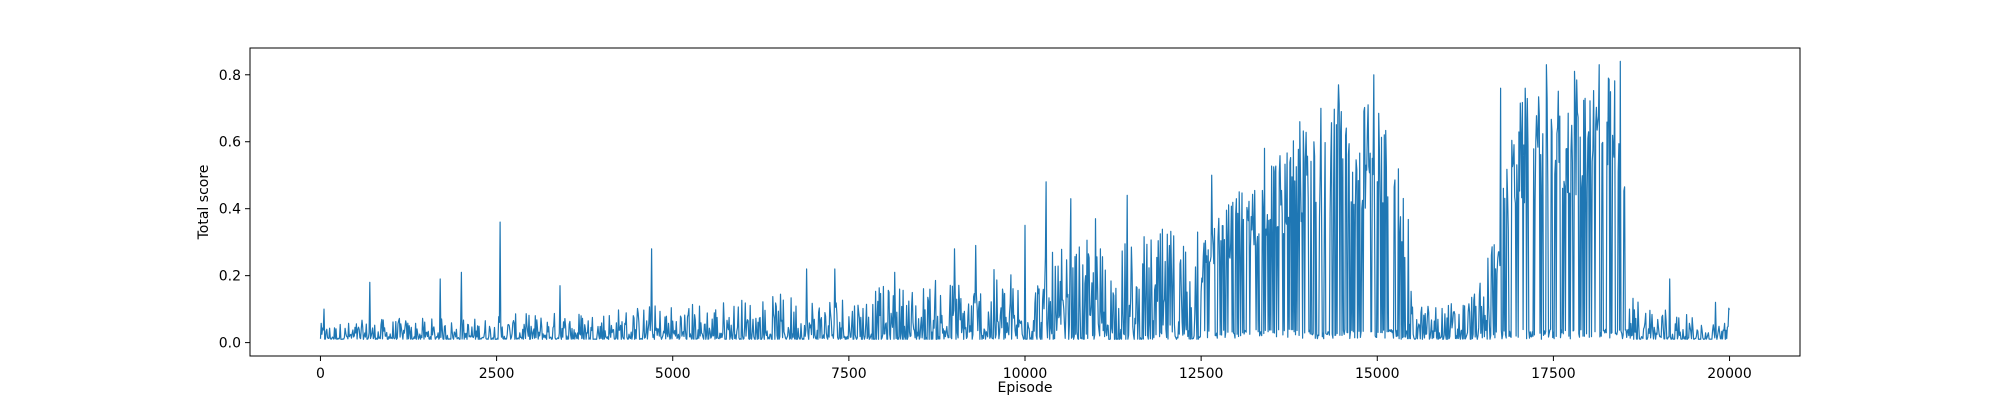 This screenshot has height=400, width=2000. Describe the element at coordinates (204, 203) in the screenshot. I see `y-axis-label: Total score` at that location.